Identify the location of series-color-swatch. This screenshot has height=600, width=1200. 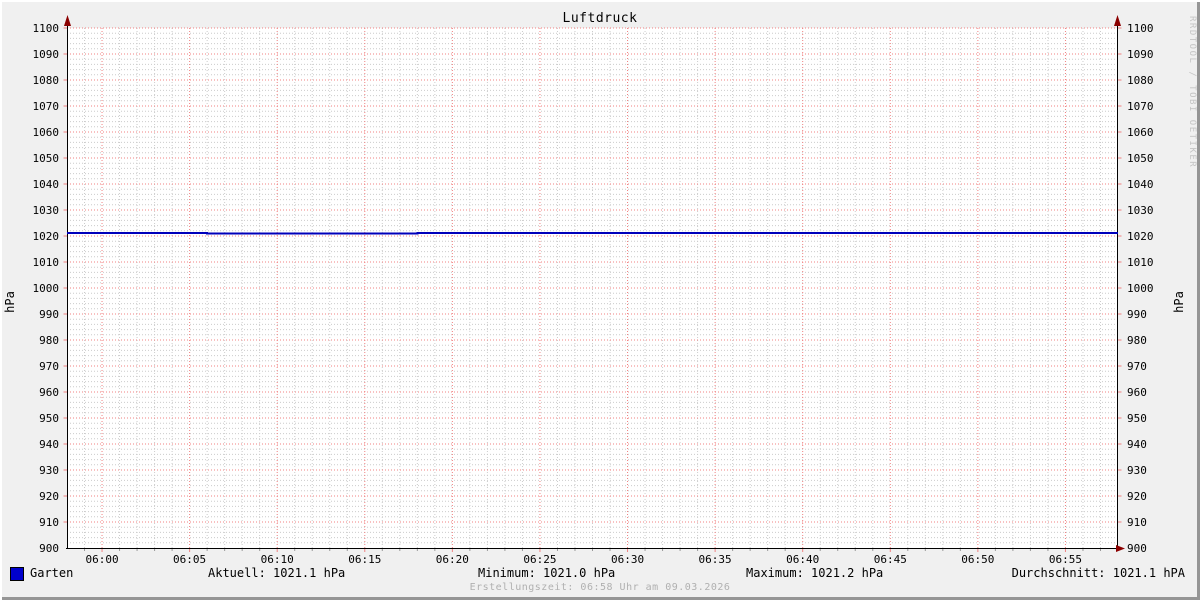
(17, 574).